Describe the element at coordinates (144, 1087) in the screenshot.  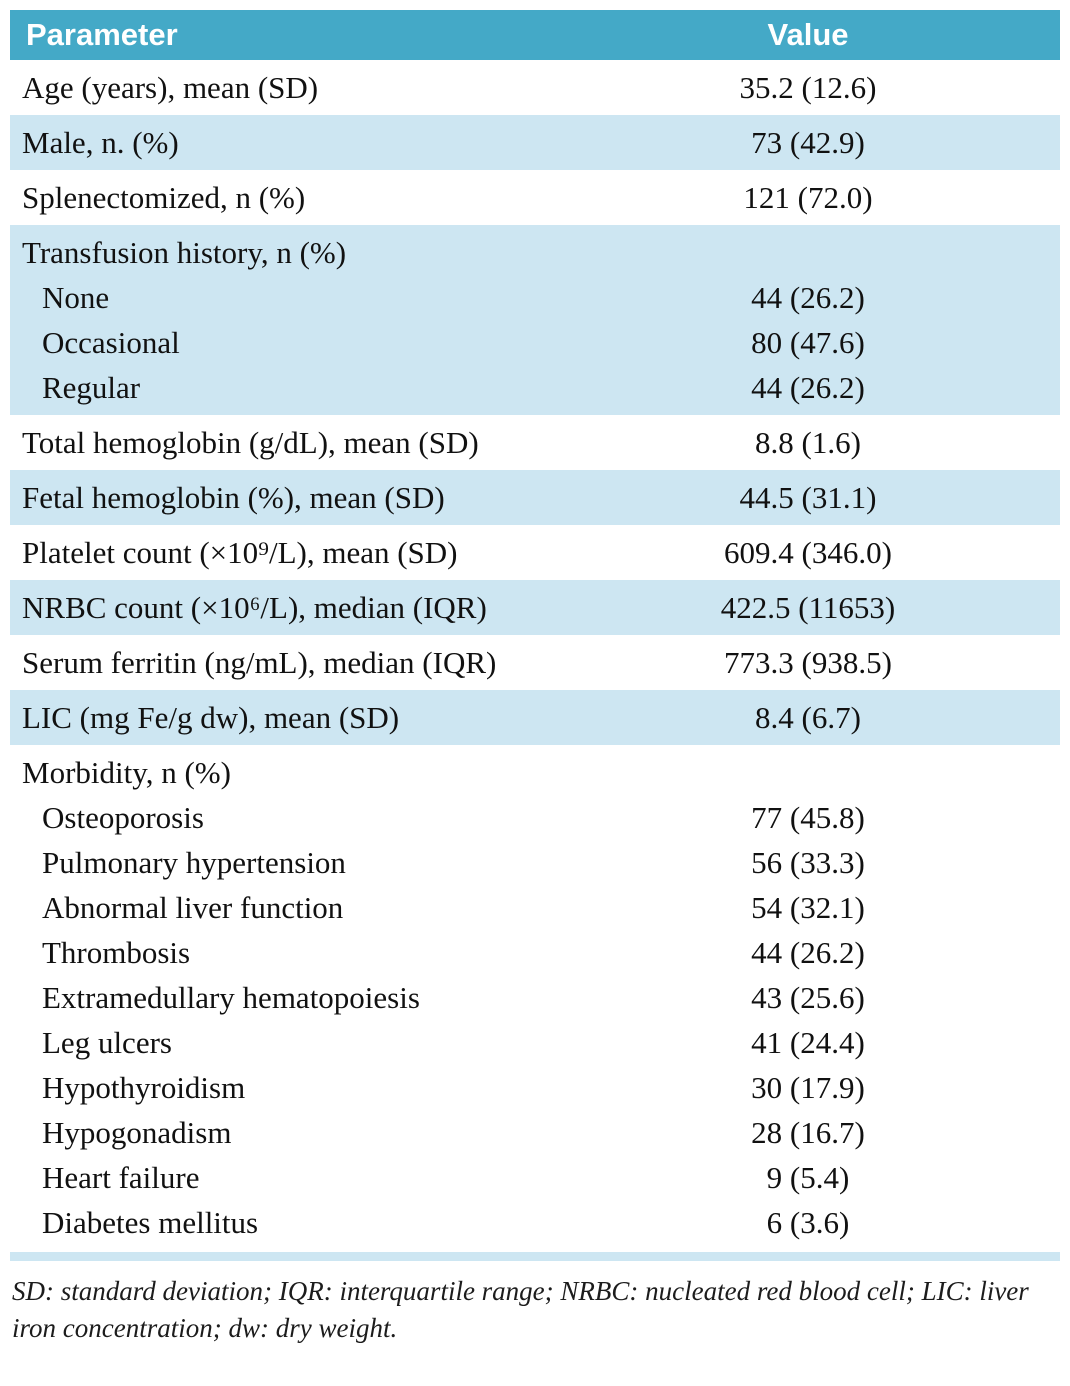
I see `row-parameter-label: Hypothyroidism` at that location.